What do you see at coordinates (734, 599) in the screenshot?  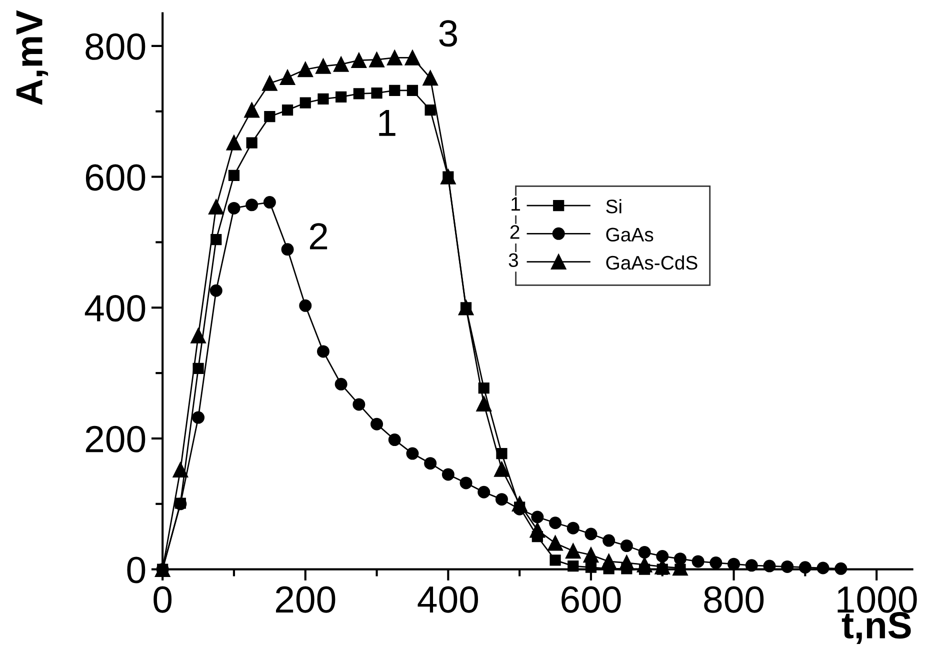 I see `x-tick-label: 800` at bounding box center [734, 599].